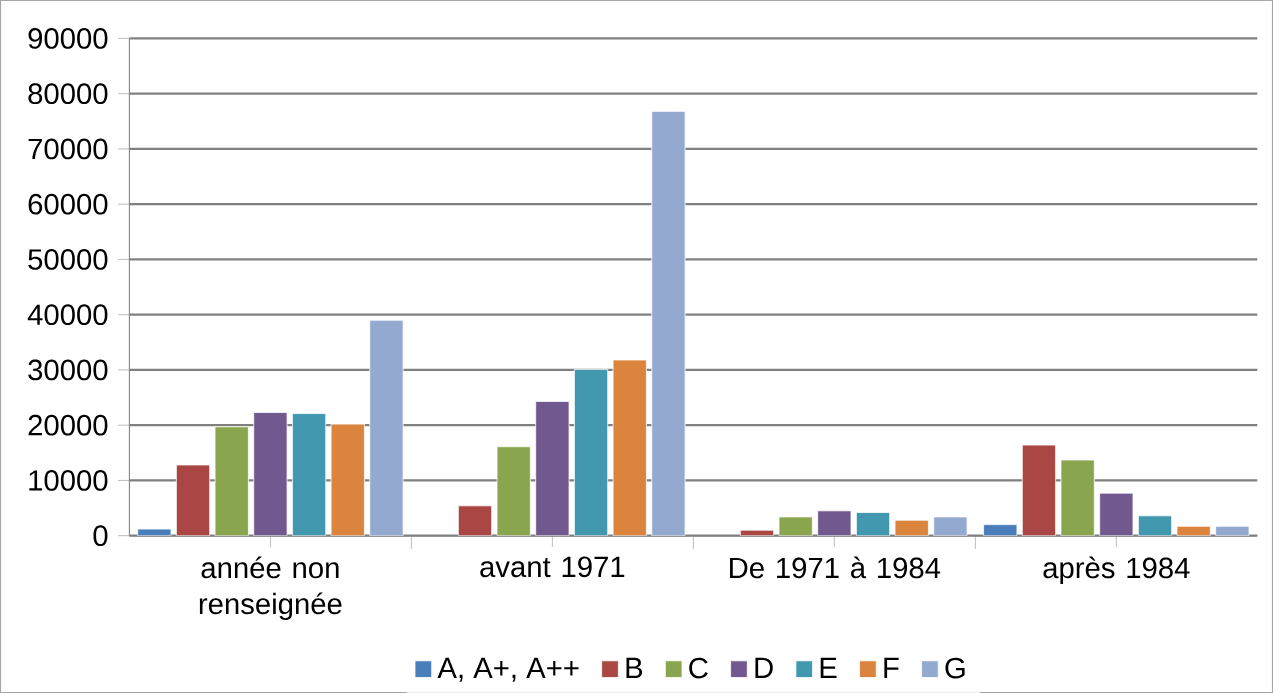  What do you see at coordinates (68, 204) in the screenshot?
I see `y-tick-label: 60000` at bounding box center [68, 204].